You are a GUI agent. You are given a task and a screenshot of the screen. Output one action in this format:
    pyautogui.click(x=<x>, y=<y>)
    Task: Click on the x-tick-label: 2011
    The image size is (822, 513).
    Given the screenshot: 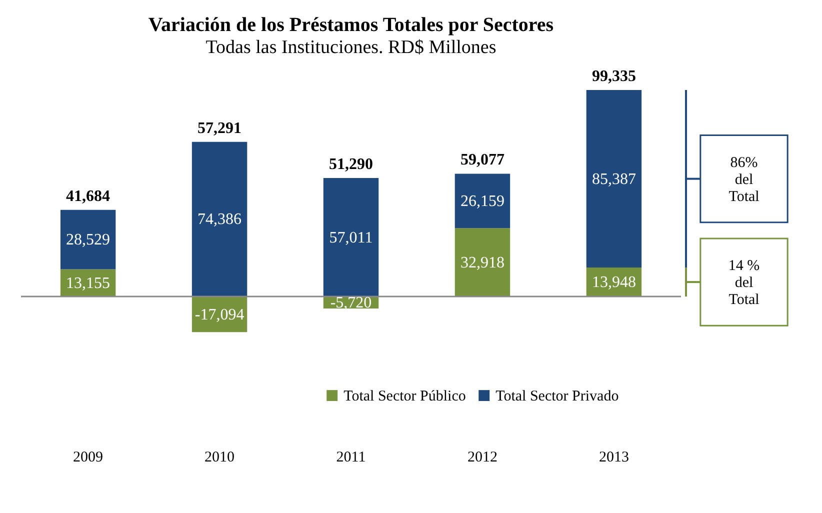 What is the action you would take?
    pyautogui.click(x=351, y=458)
    